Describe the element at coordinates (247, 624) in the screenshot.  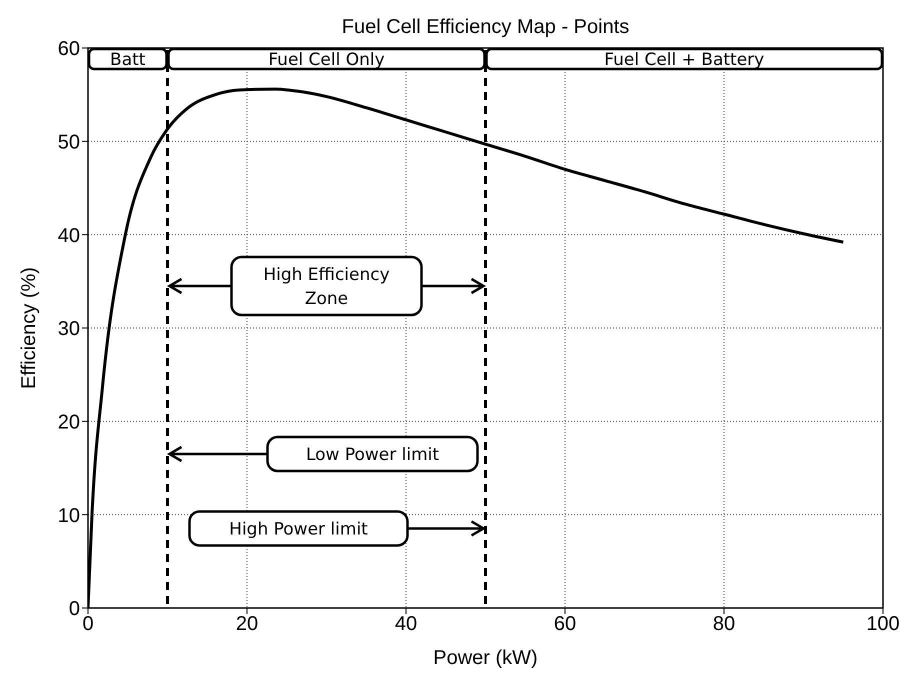
I see `x-tick-label: 20` at that location.